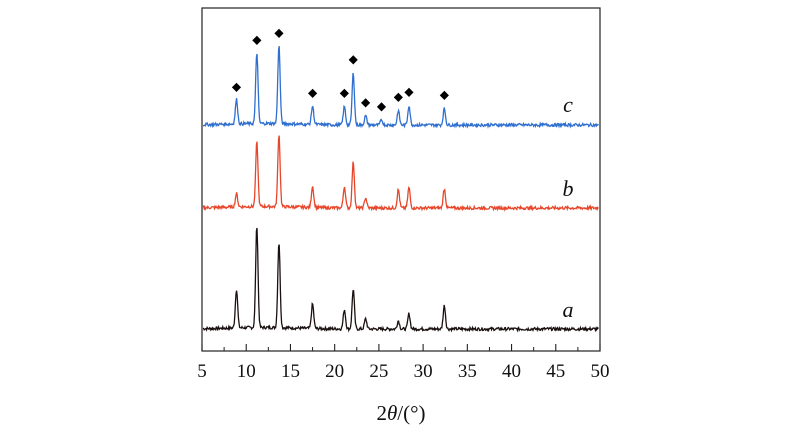 This screenshot has width=800, height=443. Describe the element at coordinates (392, 413) in the screenshot. I see `x-axis-title-theta: θ` at that location.